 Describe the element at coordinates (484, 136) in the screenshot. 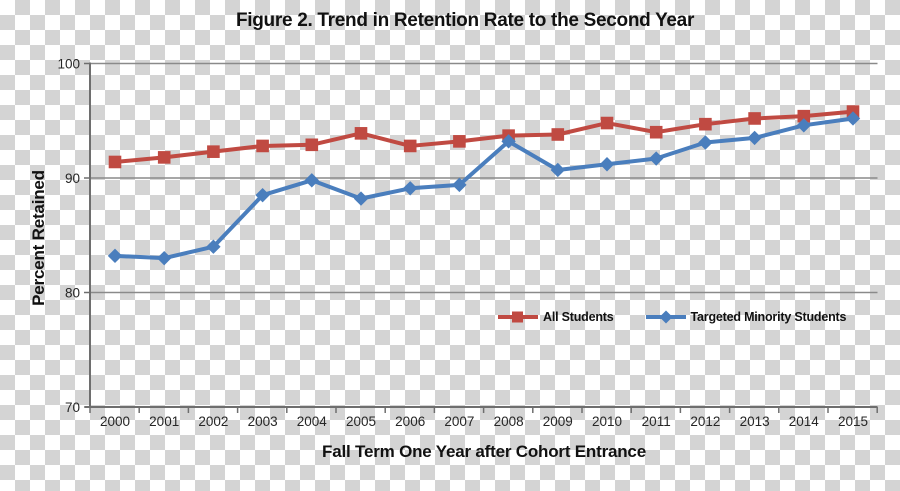

I see `series-line-all-students` at that location.